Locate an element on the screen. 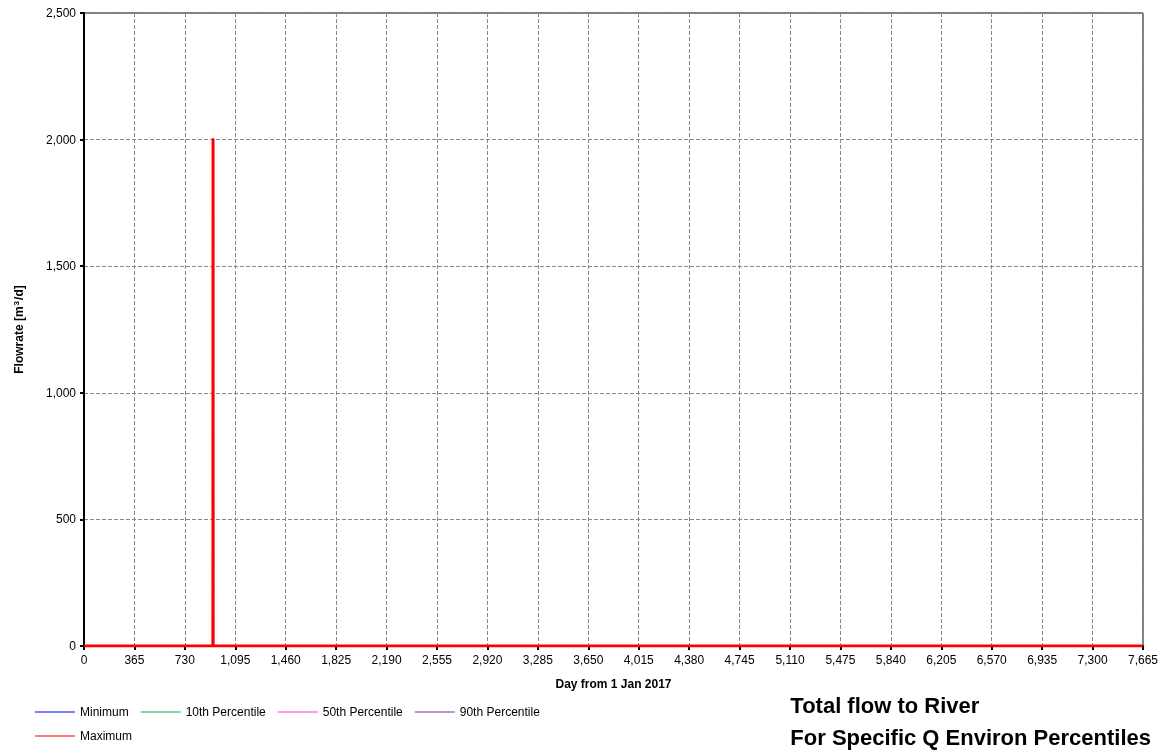 This screenshot has height=755, width=1176. x-tick-label: 6,935 is located at coordinates (1042, 660).